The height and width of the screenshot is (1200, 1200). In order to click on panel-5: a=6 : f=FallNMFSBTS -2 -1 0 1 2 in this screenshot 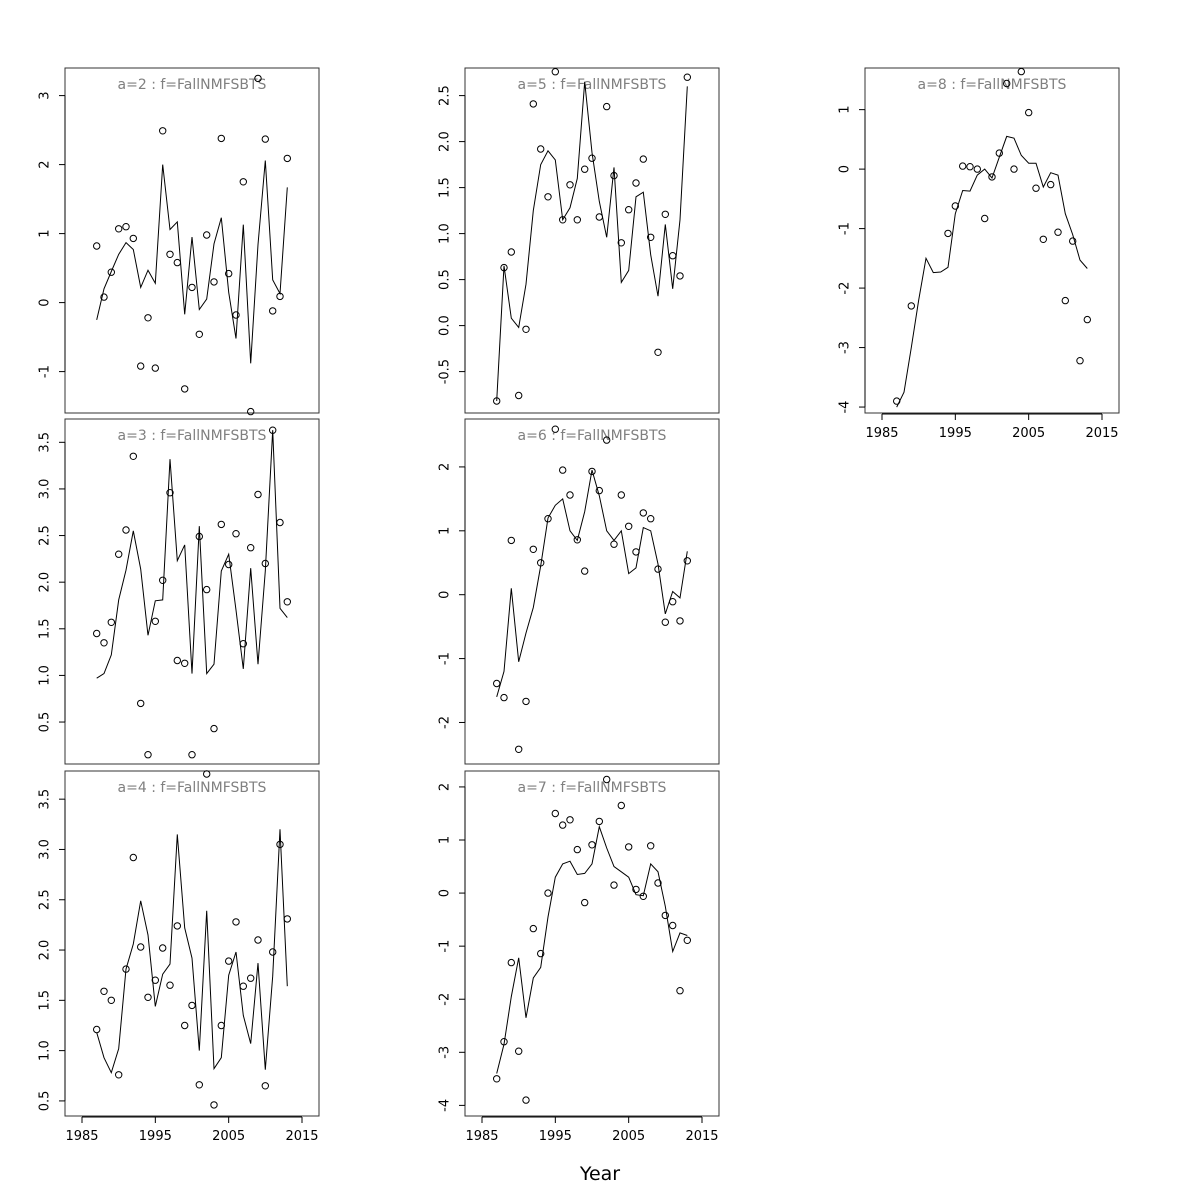, I will do `click(579, 591)`.